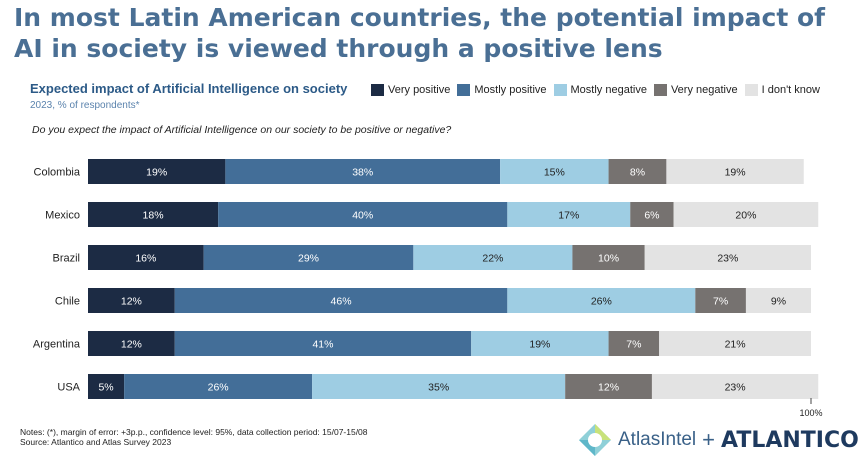  I want to click on data-label-colombia-i-don-t-know: 19%, so click(735, 173).